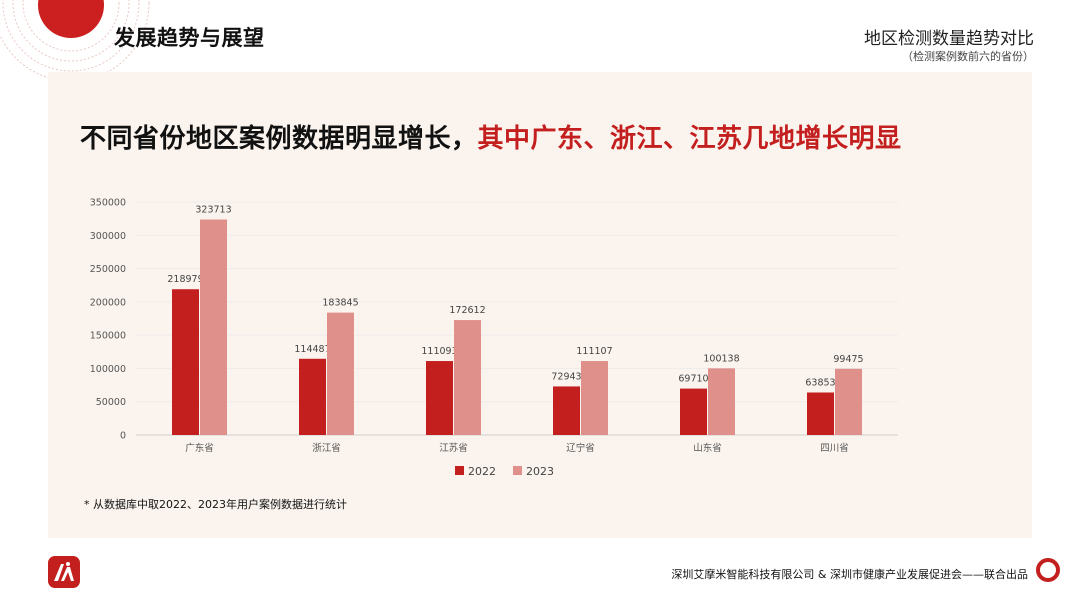  I want to click on slide-subtitle: （检测案例数前六的省份）, so click(968, 56).